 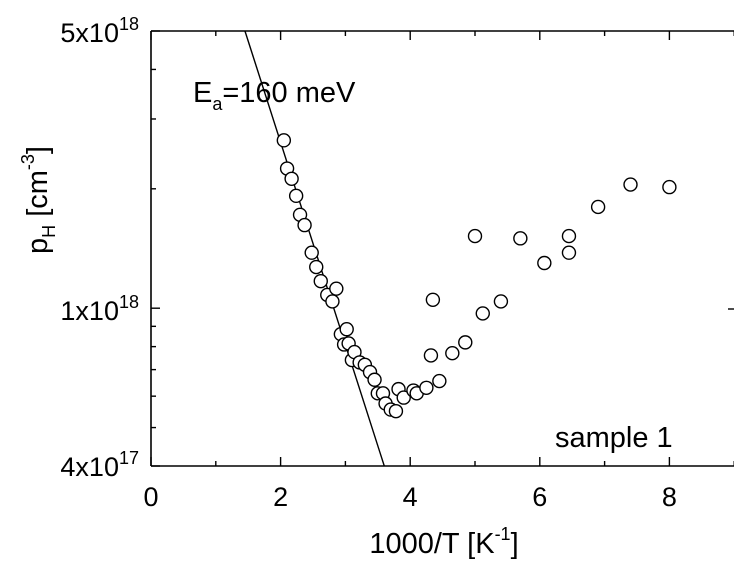 I want to click on y-tick-label-4e17: 4x10¹⁷, so click(x=99, y=465).